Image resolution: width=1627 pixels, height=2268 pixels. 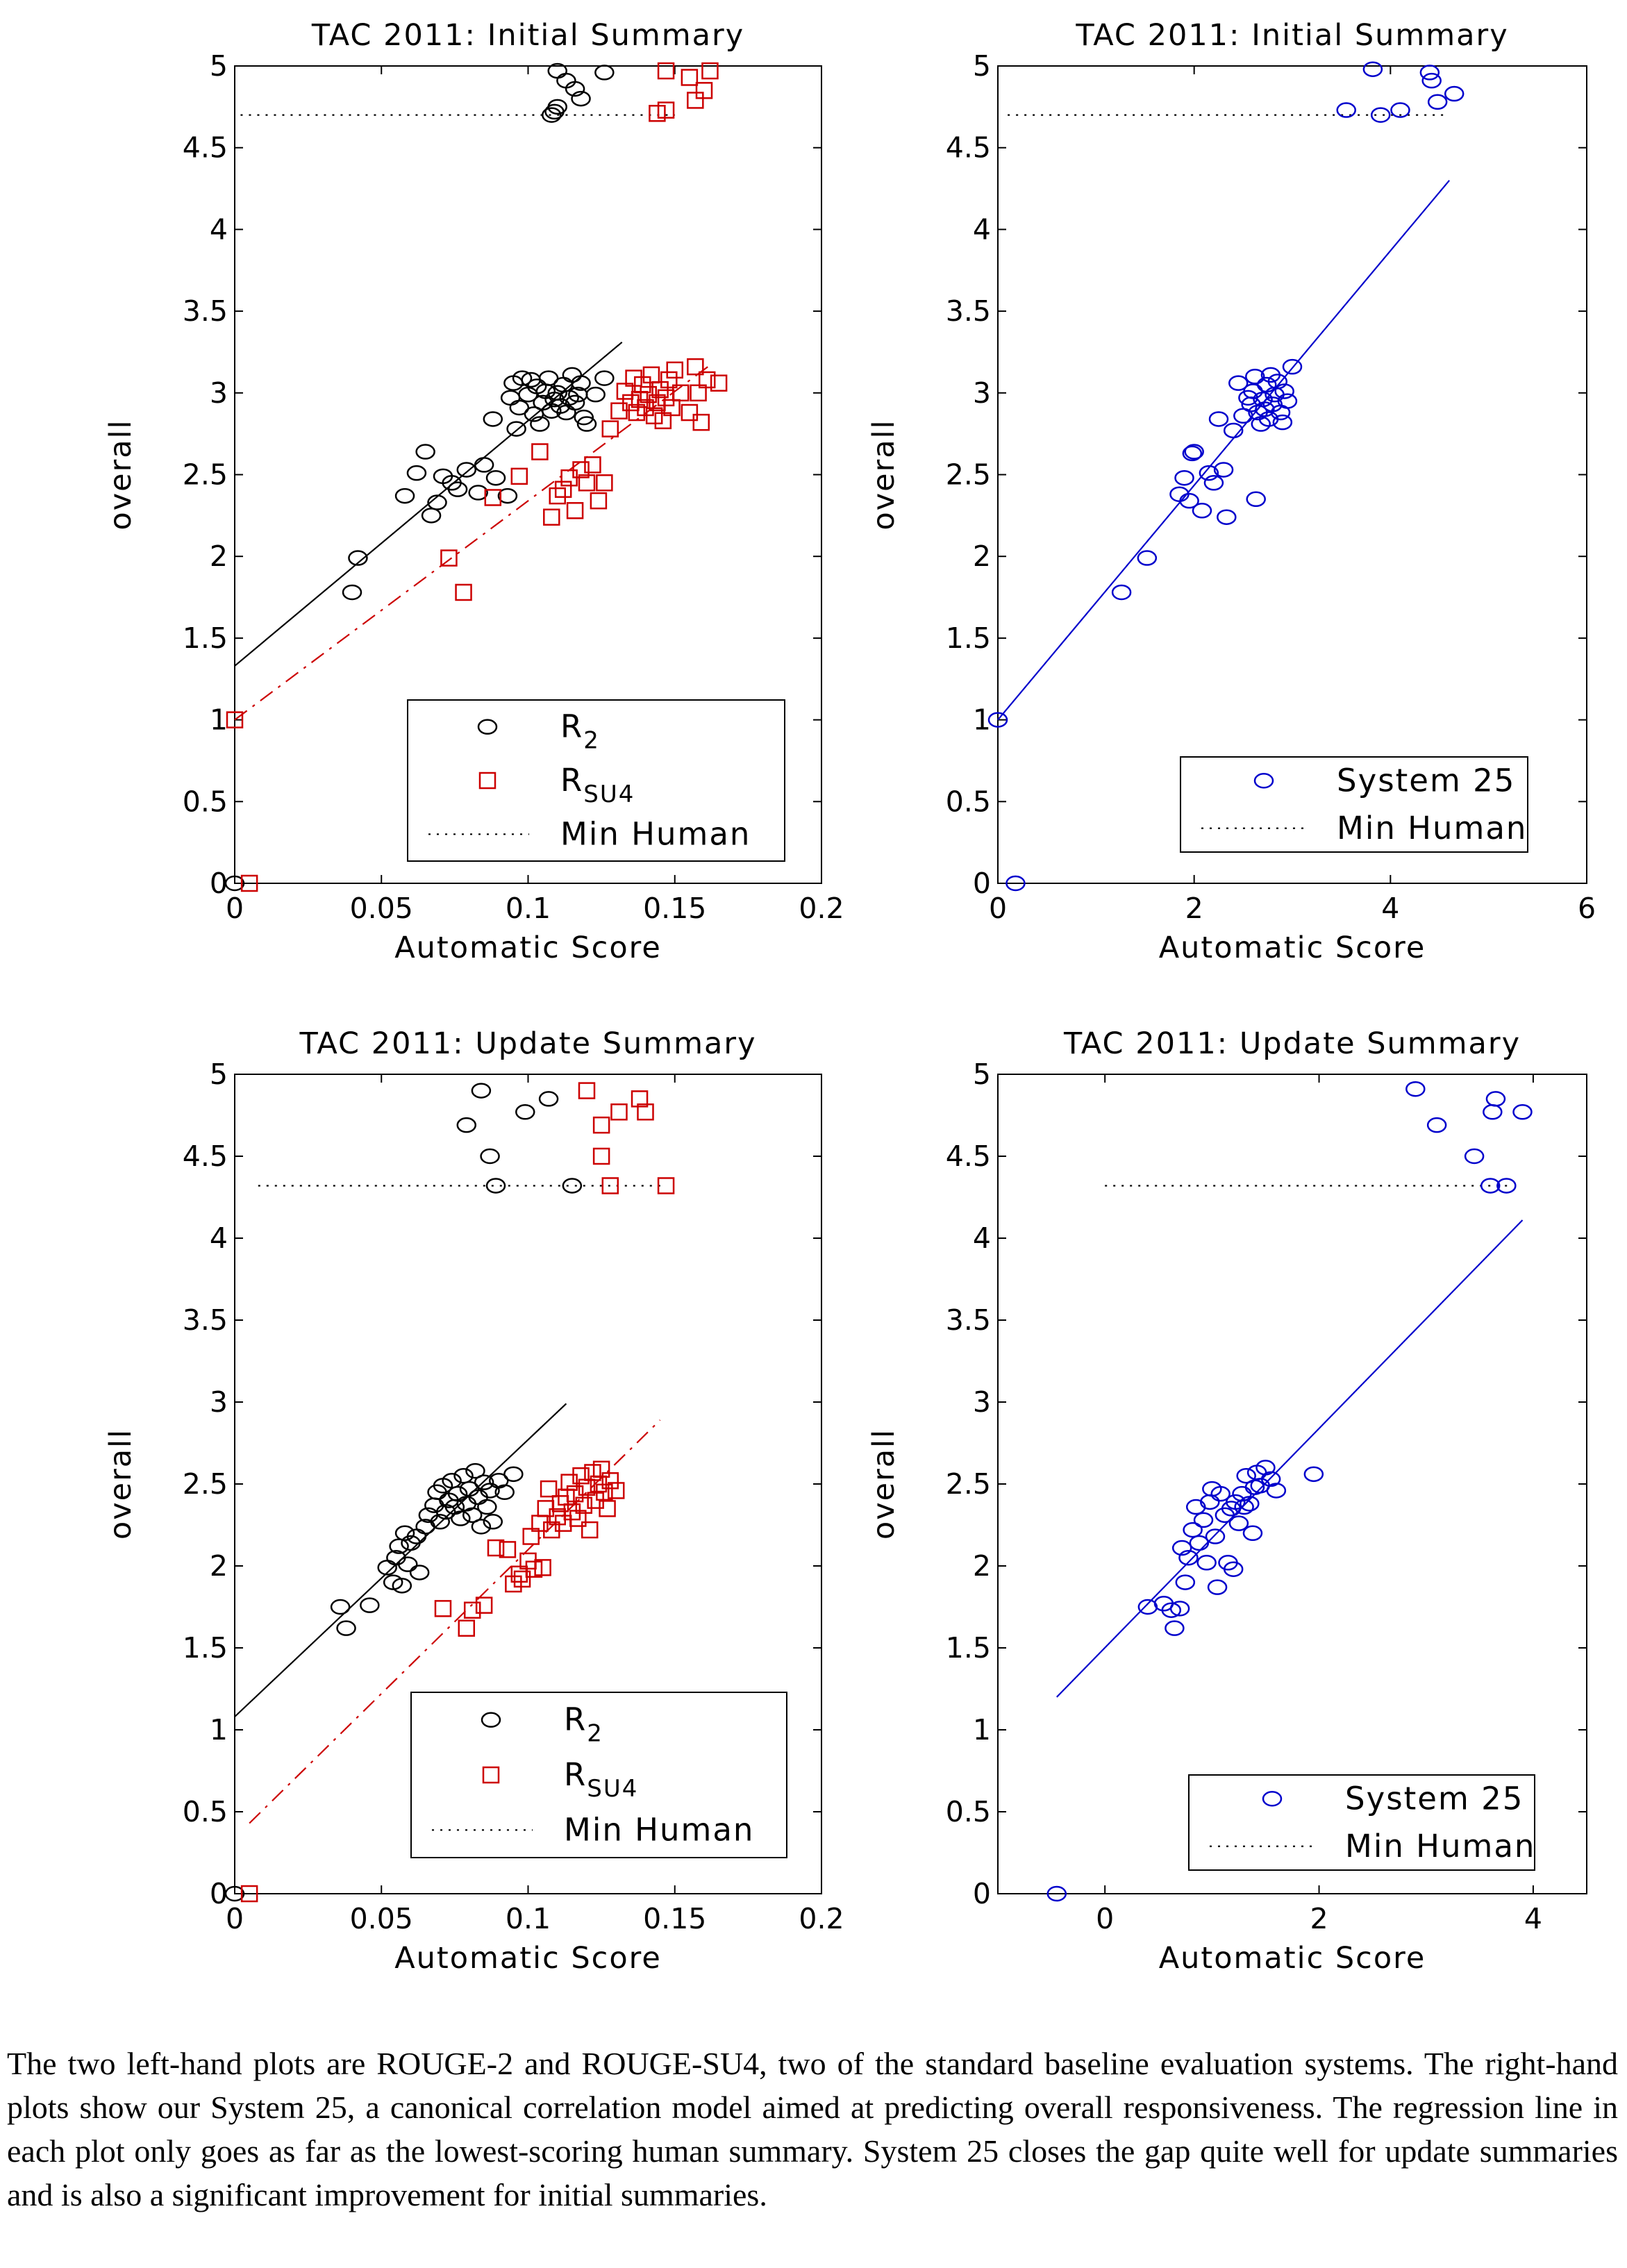 What do you see at coordinates (609, 794) in the screenshot?
I see `legend-label-subscript: SU4` at bounding box center [609, 794].